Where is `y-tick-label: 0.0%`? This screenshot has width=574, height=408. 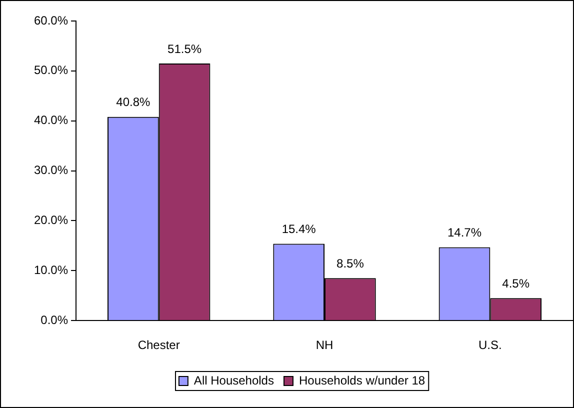
y-tick-label: 0.0% is located at coordinates (54, 319).